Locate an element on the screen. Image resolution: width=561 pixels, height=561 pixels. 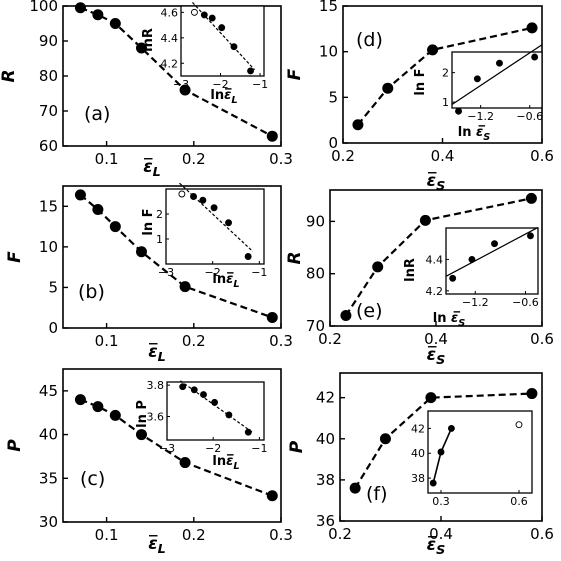
inset-y-tick-label: 4.6 is located at coordinates (170, 12).